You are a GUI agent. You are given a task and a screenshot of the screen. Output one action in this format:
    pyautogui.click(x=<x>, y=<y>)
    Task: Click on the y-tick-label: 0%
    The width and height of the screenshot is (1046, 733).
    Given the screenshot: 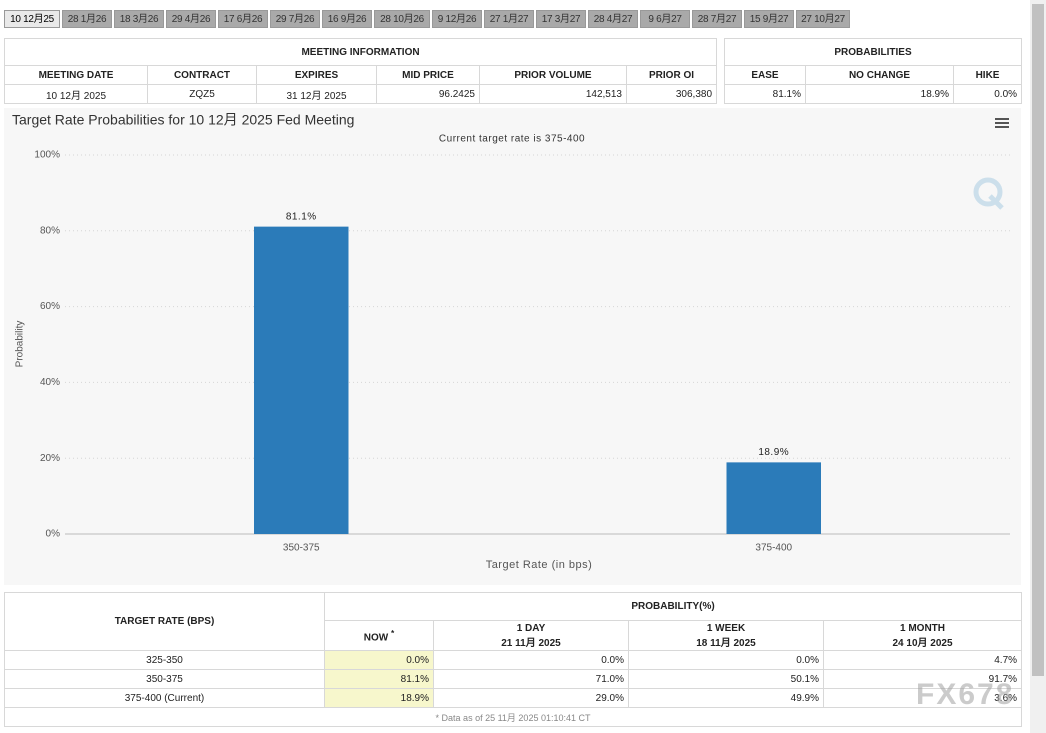 What is the action you would take?
    pyautogui.click(x=53, y=534)
    